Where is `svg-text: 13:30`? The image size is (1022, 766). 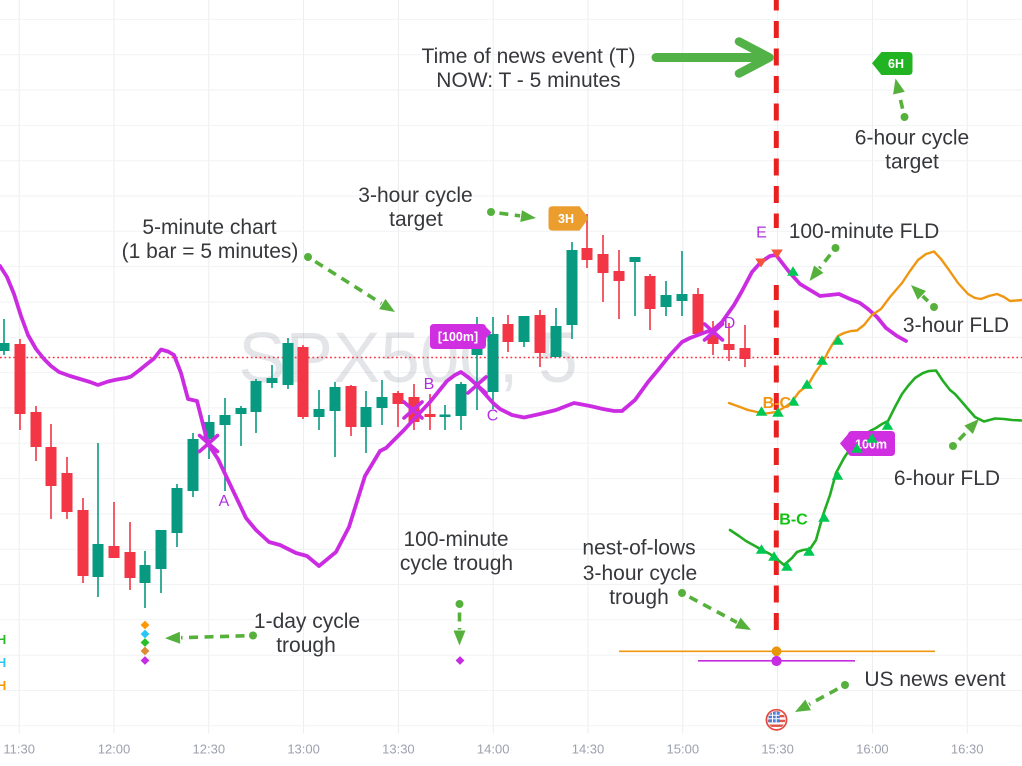
svg-text: 13:30 is located at coordinates (398, 749).